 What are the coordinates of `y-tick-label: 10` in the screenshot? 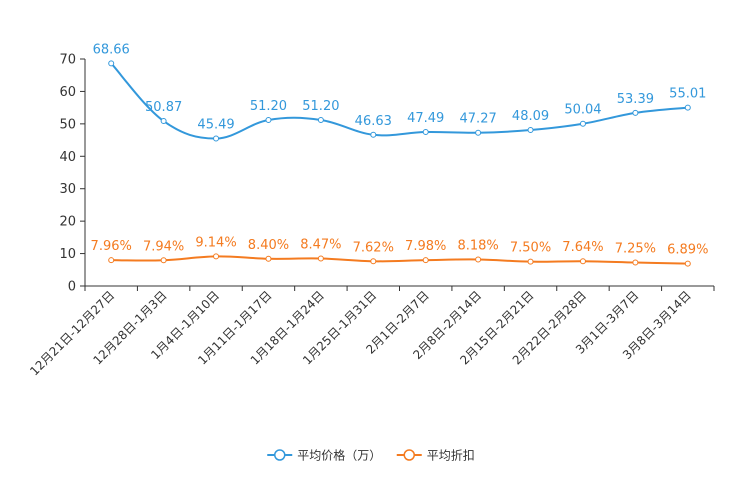 It's located at (67, 254).